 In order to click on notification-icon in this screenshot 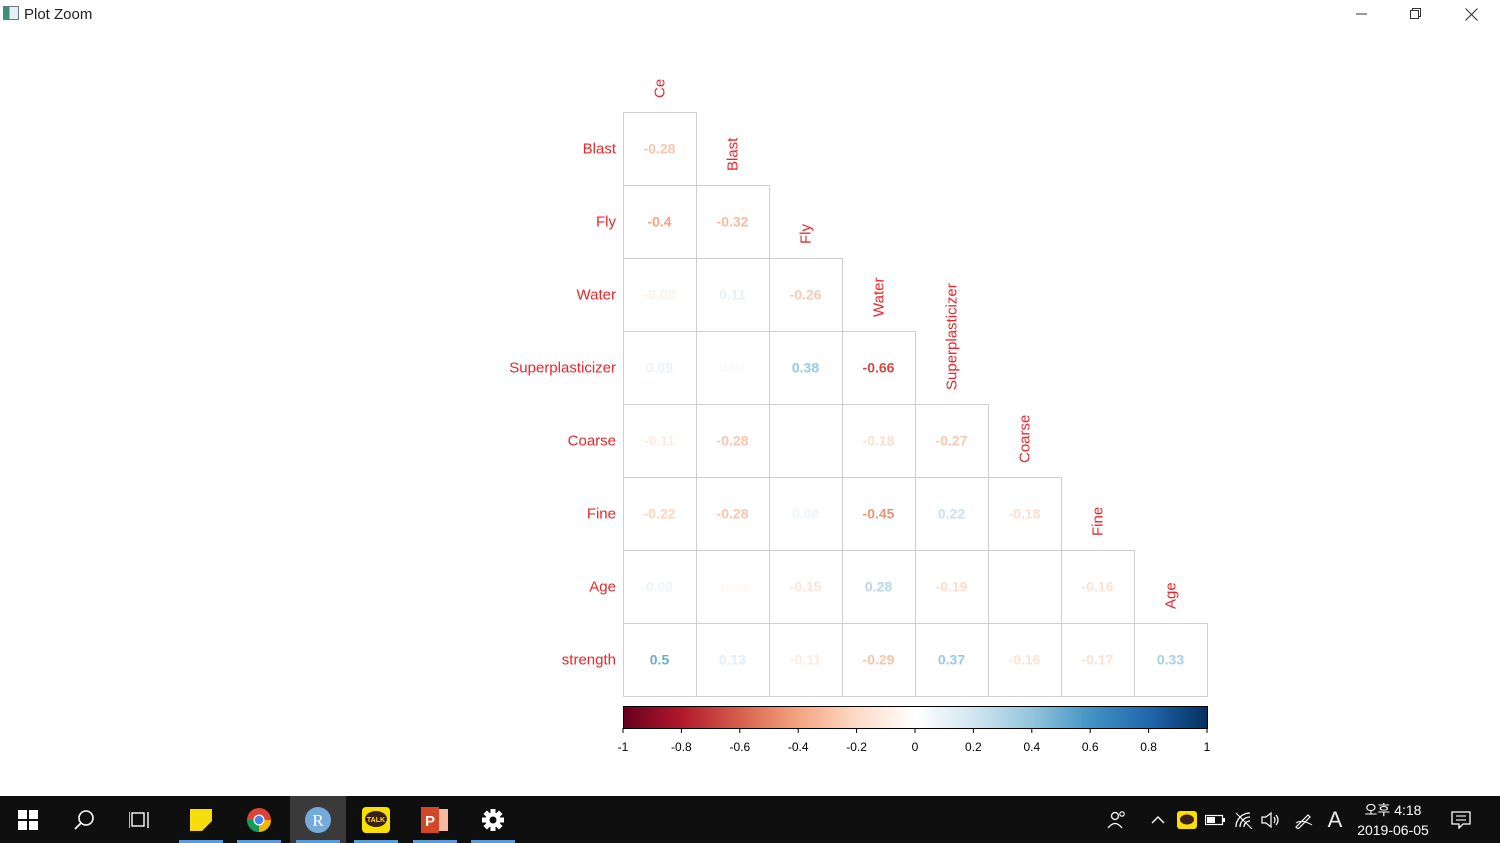, I will do `click(1461, 819)`.